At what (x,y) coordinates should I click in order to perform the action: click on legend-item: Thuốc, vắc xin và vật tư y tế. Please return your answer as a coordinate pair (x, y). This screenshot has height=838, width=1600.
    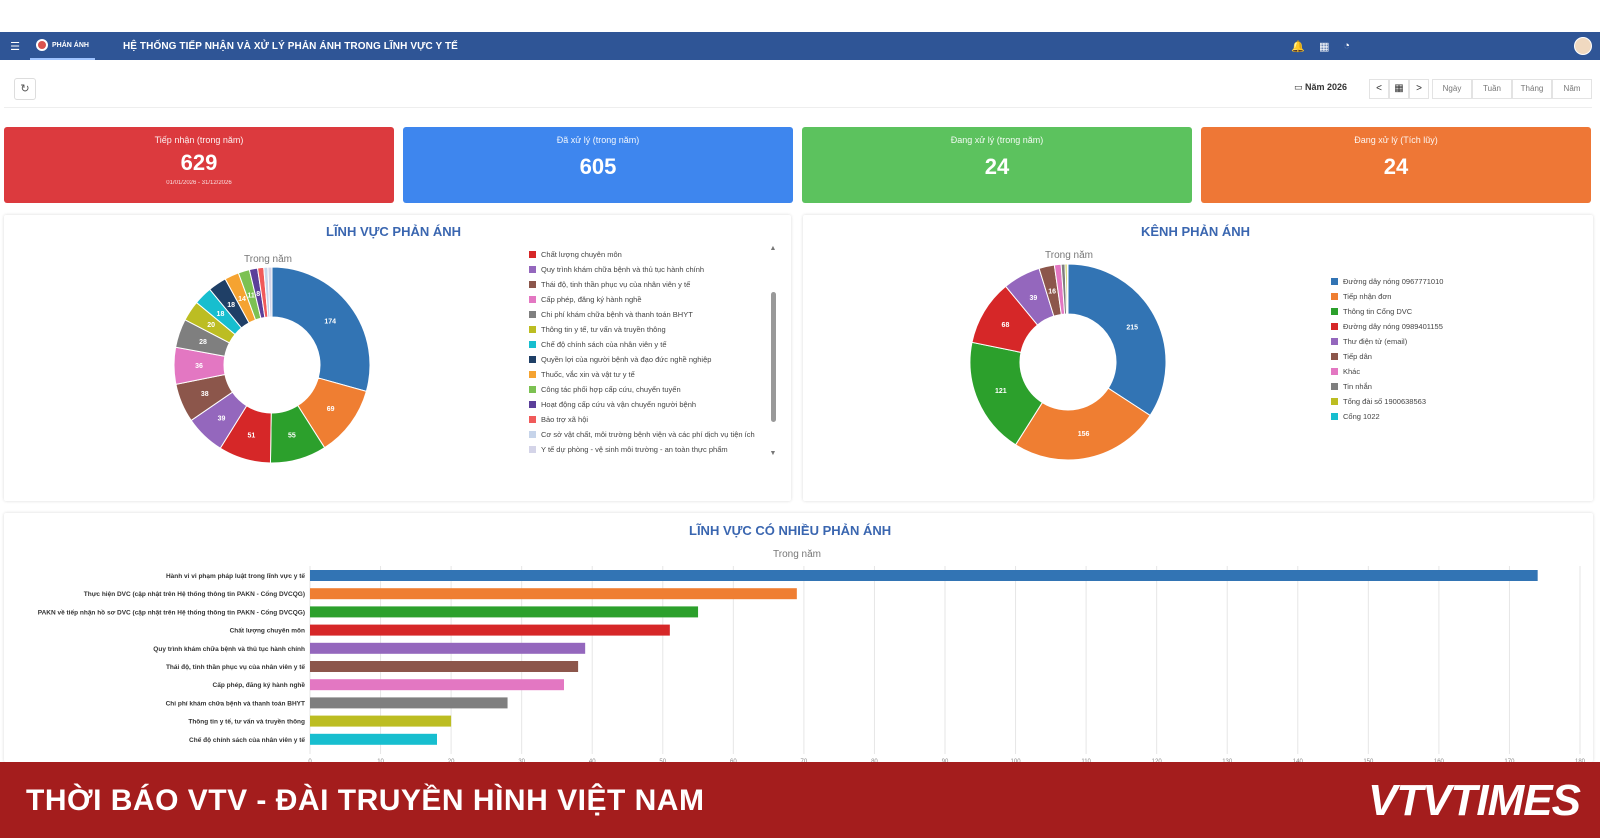
    Looking at the image, I should click on (649, 375).